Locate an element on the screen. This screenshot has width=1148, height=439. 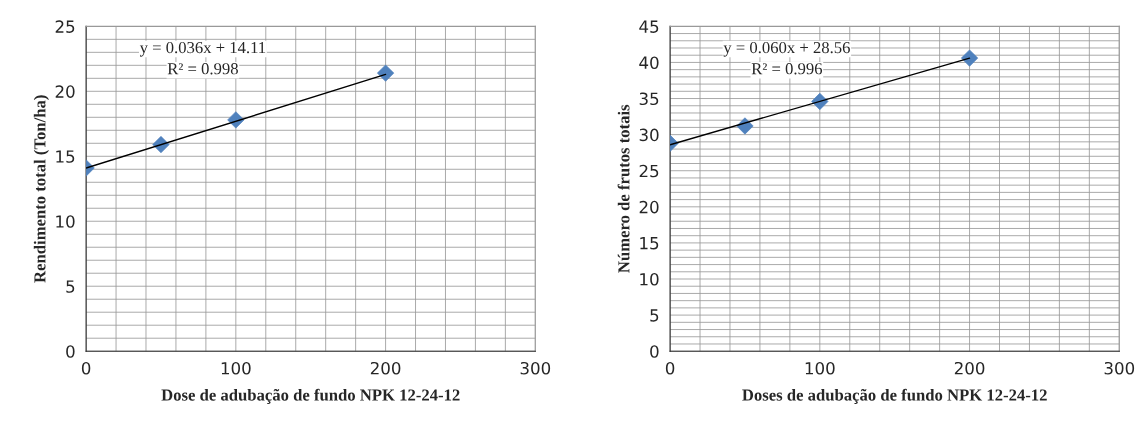
x-axis-title: Doses de adubação de fundo NPK 12-24-12 is located at coordinates (894, 396).